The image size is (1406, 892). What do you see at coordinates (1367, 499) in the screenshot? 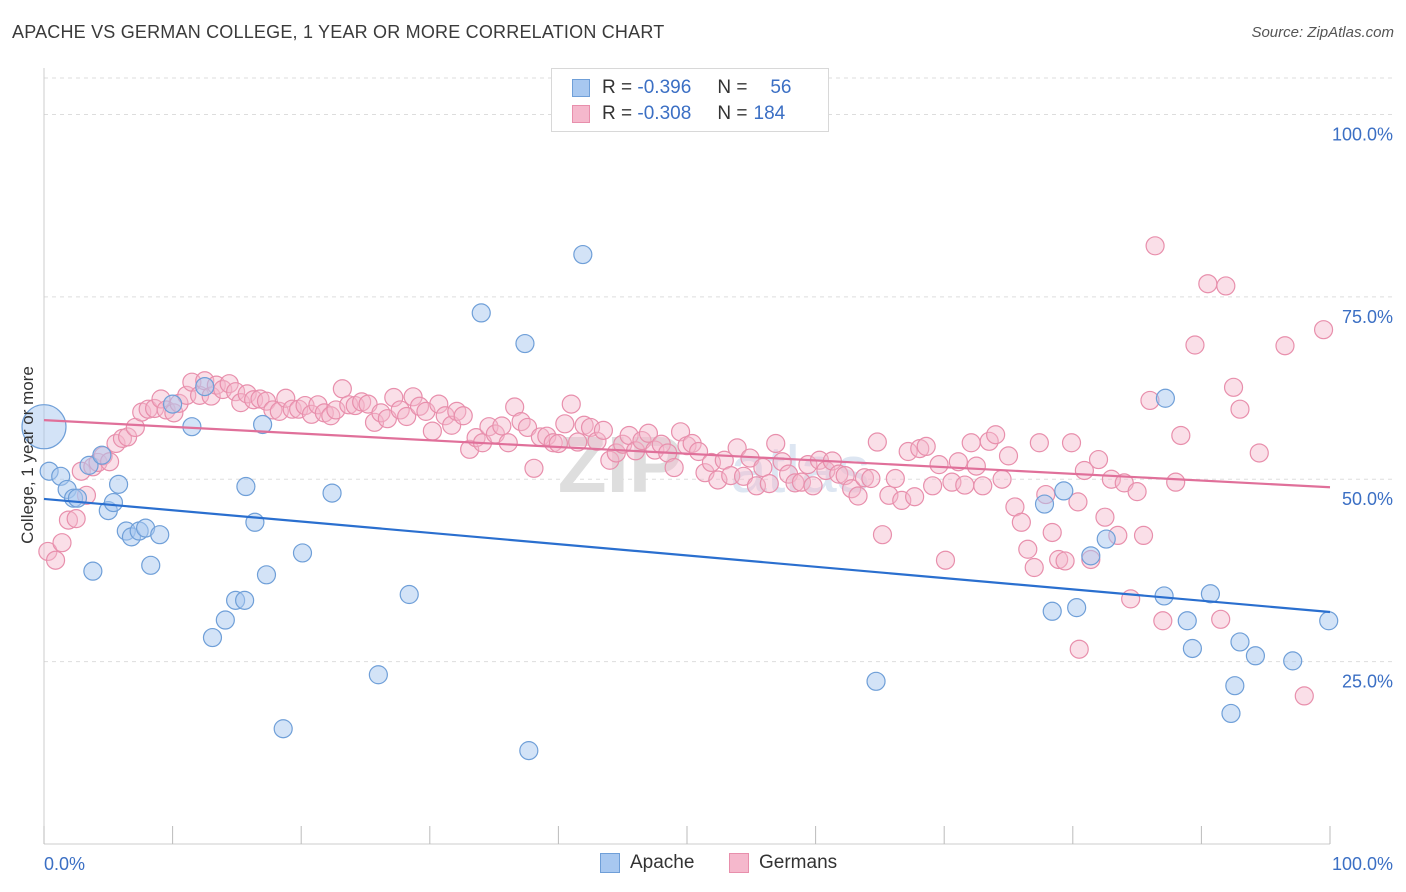
I see `y-tick-label: 50.0%` at bounding box center [1367, 499].